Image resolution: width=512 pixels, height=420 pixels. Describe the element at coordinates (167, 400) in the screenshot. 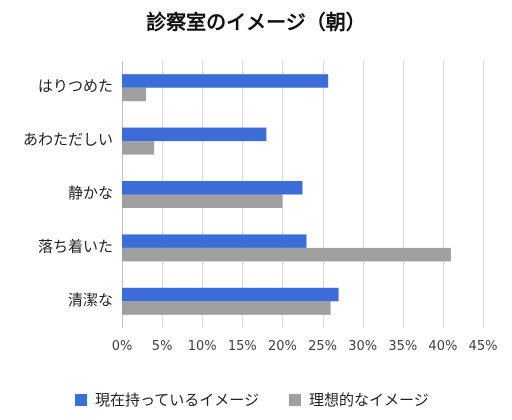

I see `legend-item-current-image: 現在持っているイメージ` at that location.